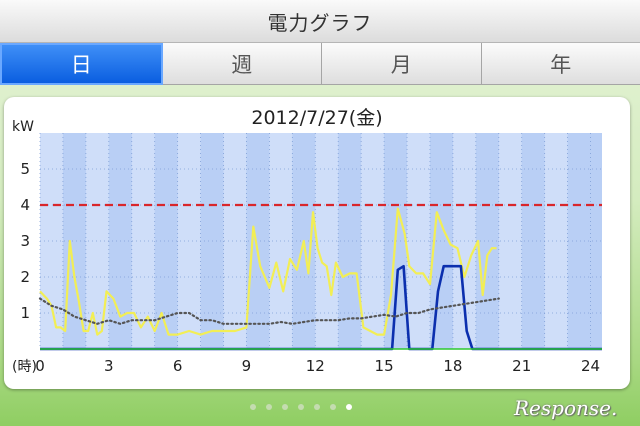 The width and height of the screenshot is (640, 426). Describe the element at coordinates (384, 366) in the screenshot. I see `x-tick-label: 15` at that location.